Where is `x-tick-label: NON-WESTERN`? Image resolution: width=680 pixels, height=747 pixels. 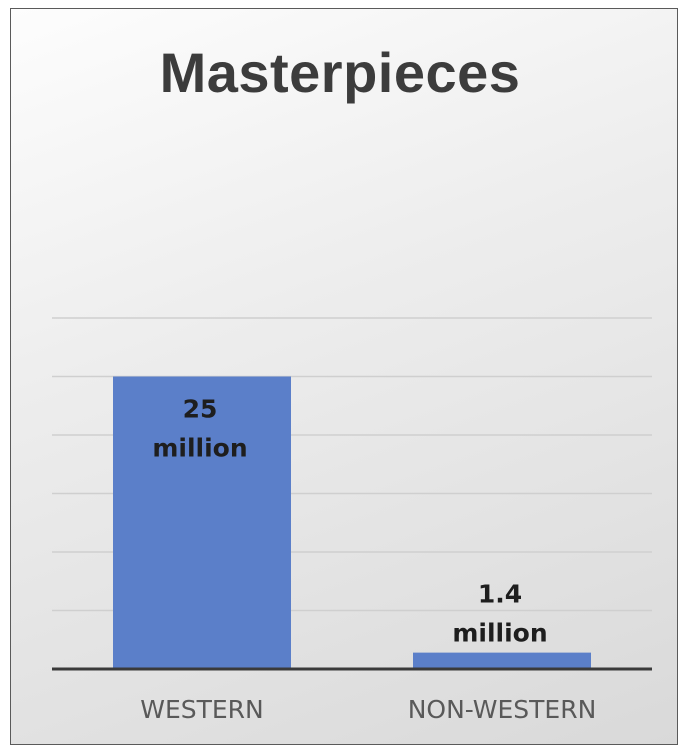
x-tick-label: NON-WESTERN is located at coordinates (502, 709).